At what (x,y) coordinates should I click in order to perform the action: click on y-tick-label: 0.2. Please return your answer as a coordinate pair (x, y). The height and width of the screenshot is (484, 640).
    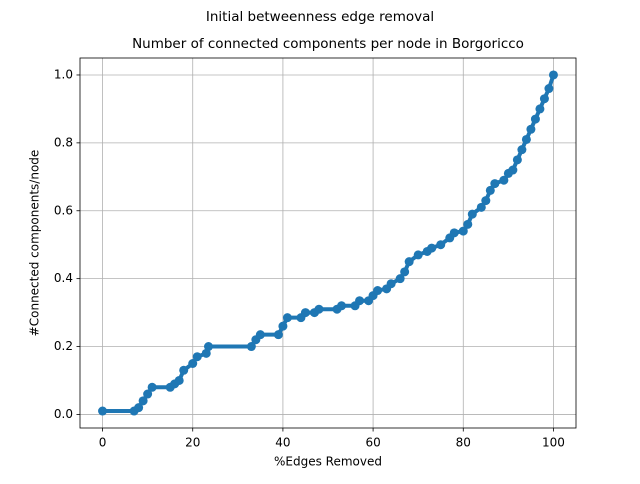
    Looking at the image, I should click on (63, 346).